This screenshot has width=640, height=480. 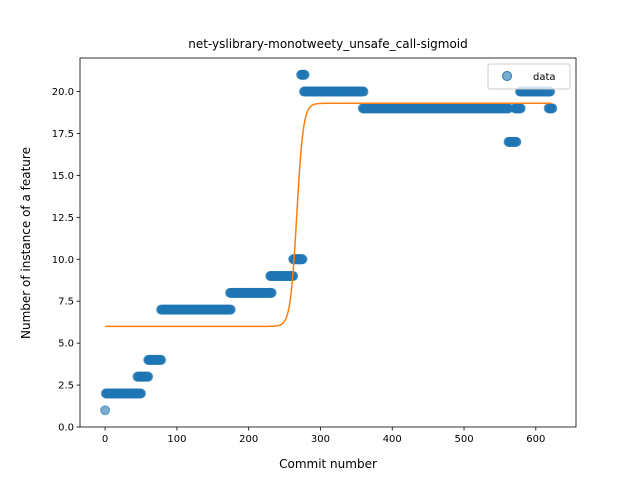 What do you see at coordinates (66, 344) in the screenshot?
I see `y-tick-label: 5.0` at bounding box center [66, 344].